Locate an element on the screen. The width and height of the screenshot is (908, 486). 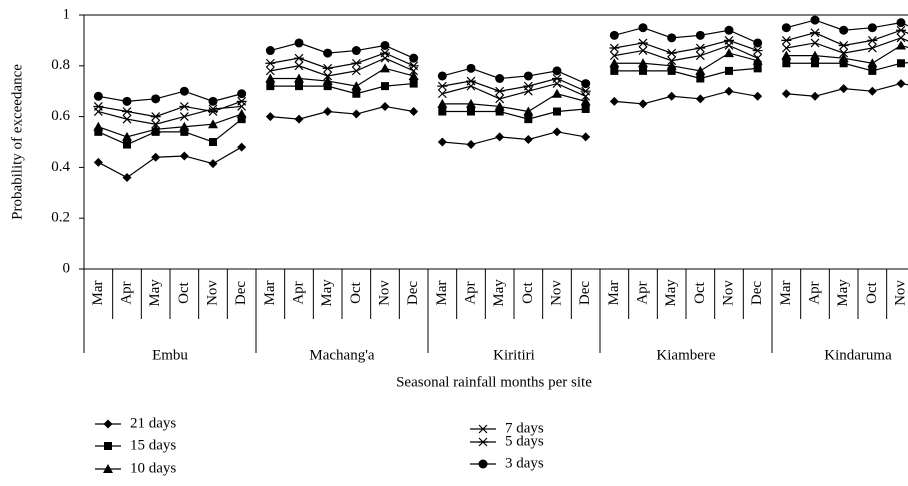
x-tick-label: Nov is located at coordinates (384, 293).